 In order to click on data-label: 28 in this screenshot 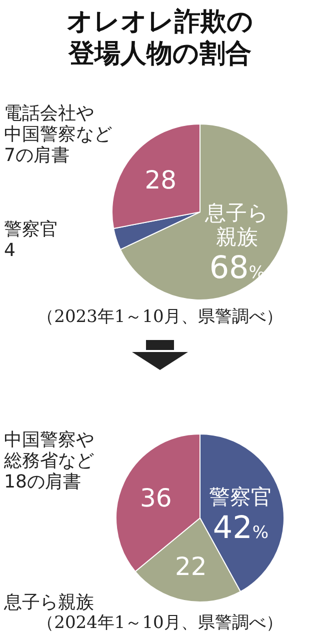, I will do `click(160, 179)`.